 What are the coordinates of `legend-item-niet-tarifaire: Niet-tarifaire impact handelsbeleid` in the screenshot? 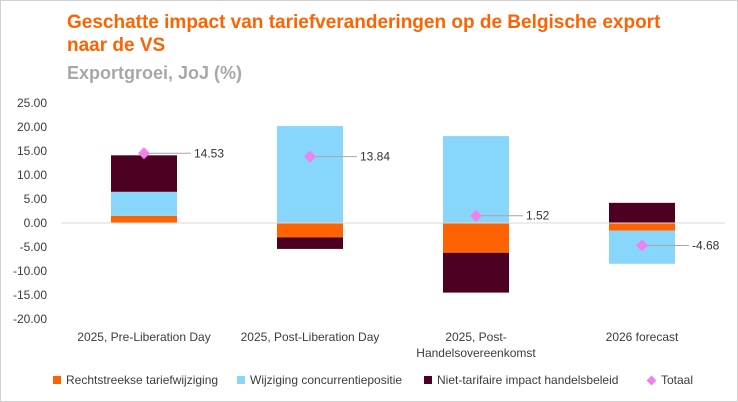 It's located at (521, 380).